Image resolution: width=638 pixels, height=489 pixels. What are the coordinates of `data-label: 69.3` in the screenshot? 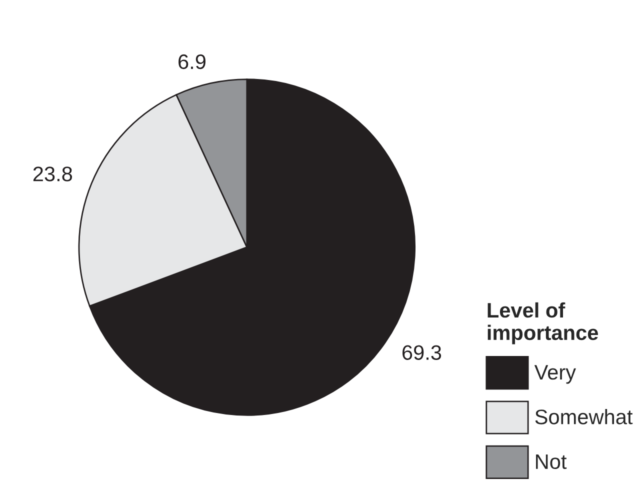 It's located at (422, 352).